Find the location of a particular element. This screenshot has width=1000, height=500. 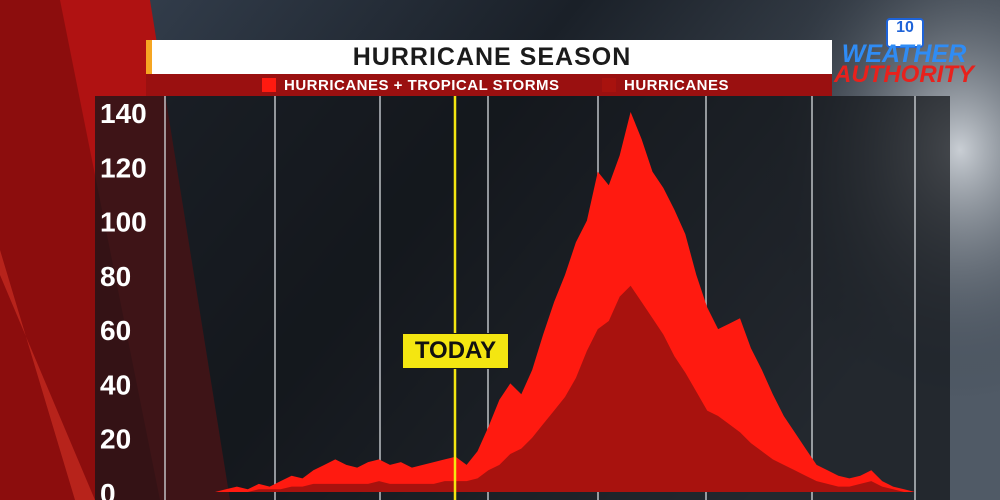

today-label: TODAY is located at coordinates (455, 351).